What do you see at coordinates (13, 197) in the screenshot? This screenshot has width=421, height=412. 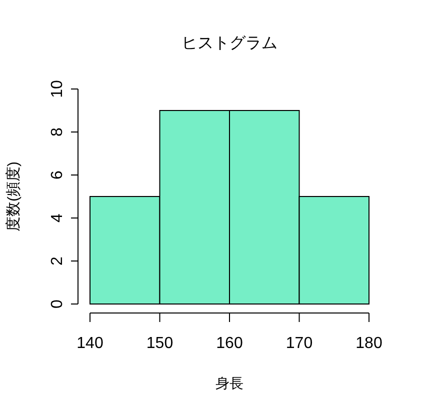 I see `y-axis-title: 度数(頻度)` at bounding box center [13, 197].